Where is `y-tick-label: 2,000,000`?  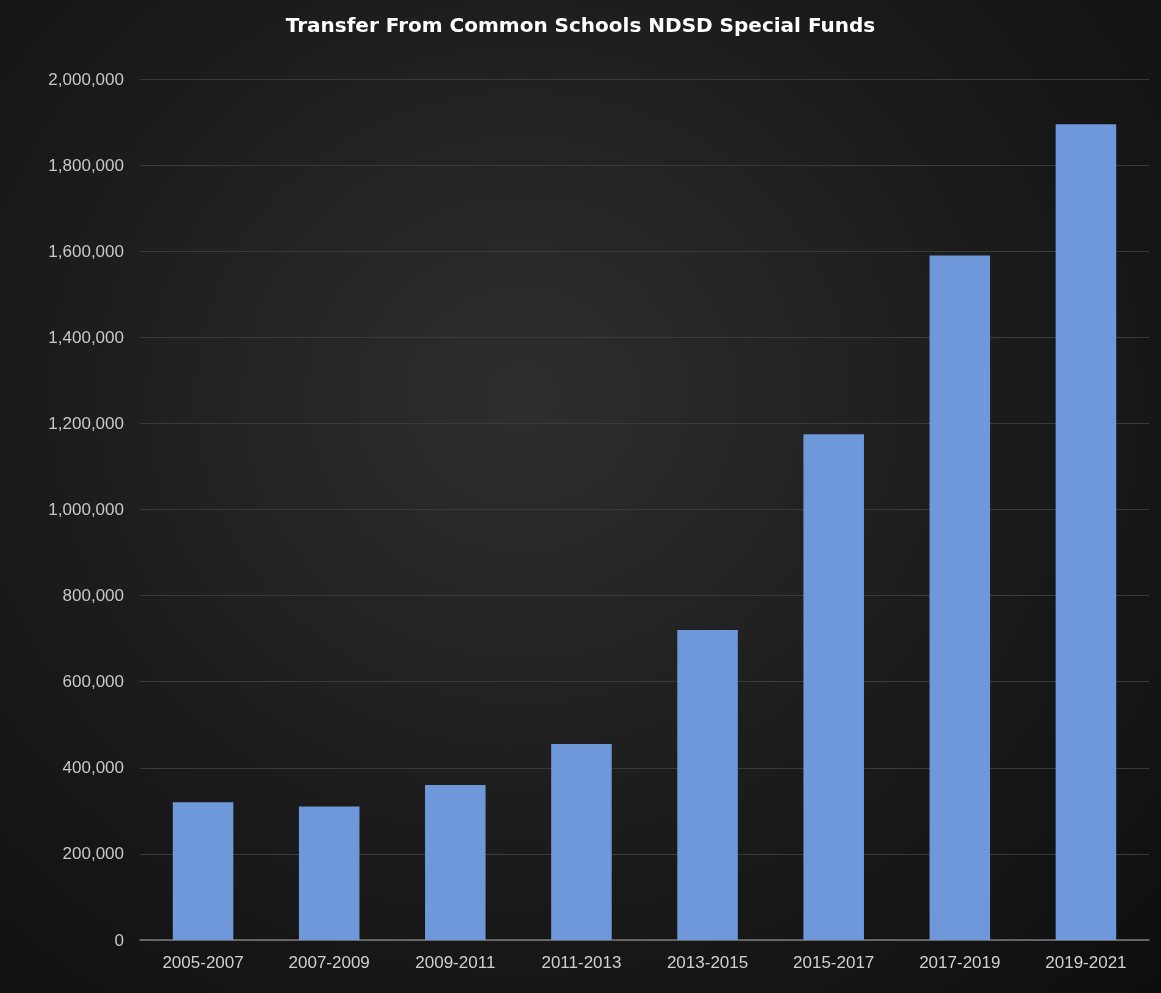
y-tick-label: 2,000,000 is located at coordinates (86, 79).